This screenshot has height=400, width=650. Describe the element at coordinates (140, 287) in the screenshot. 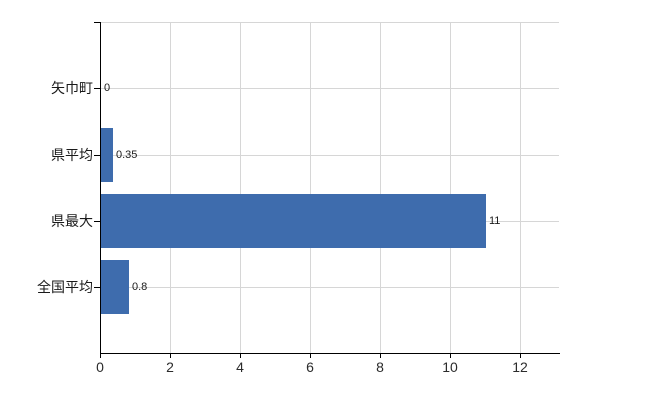

I see `bar-value-label: 0.8` at that location.